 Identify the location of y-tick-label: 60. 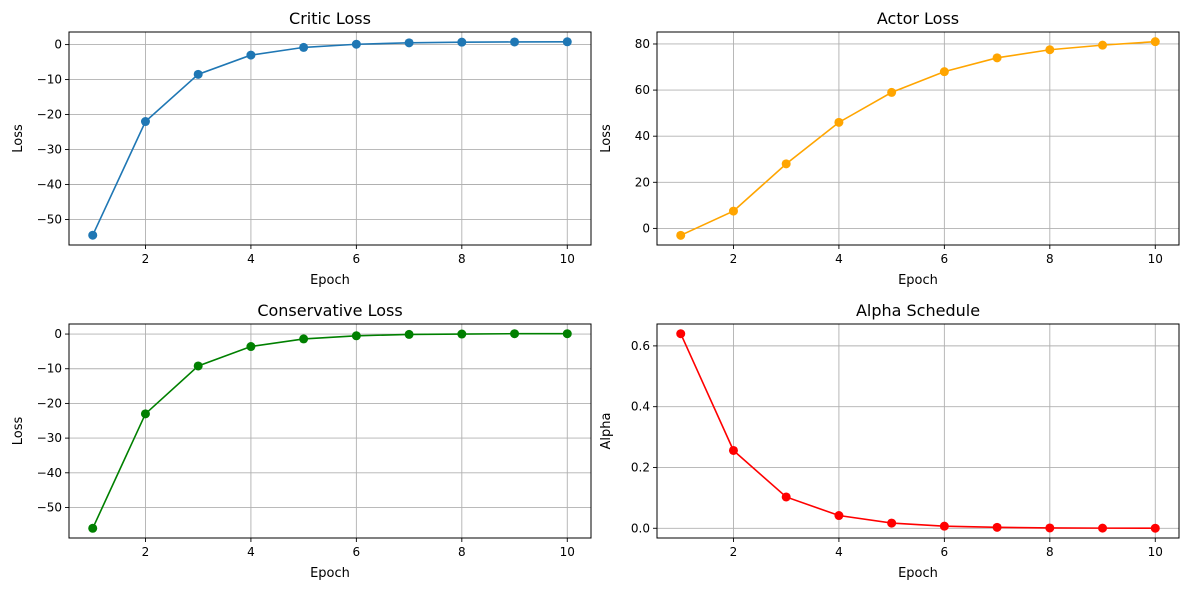
(642, 90).